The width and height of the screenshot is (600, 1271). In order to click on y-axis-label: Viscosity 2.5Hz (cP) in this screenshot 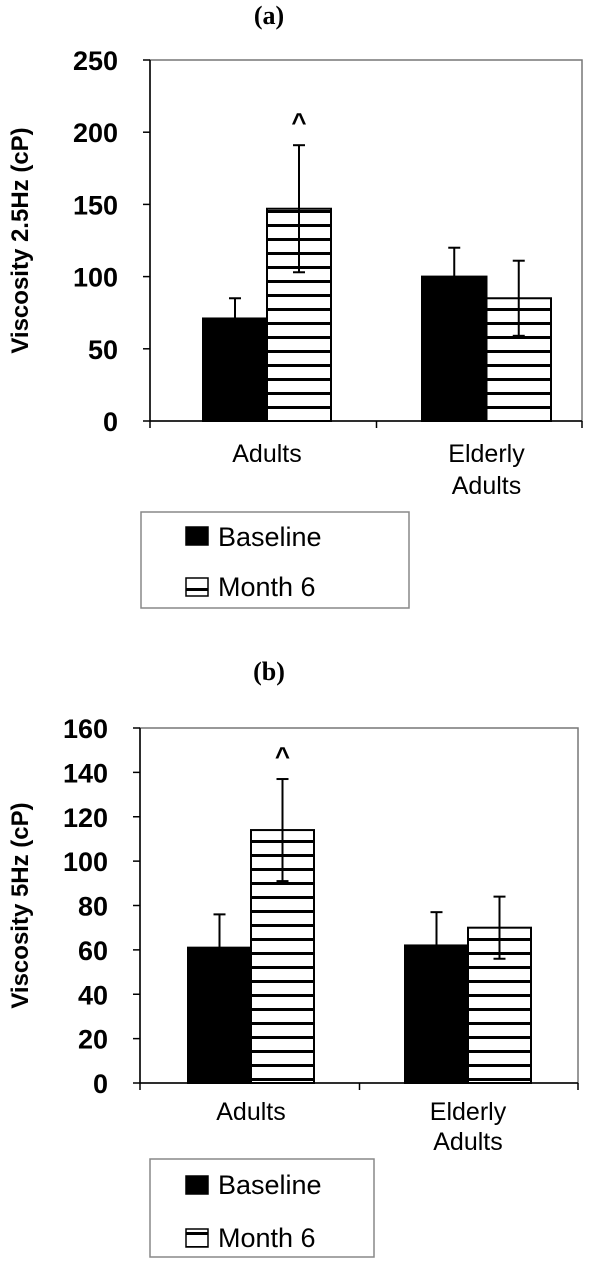, I will do `click(20, 240)`.